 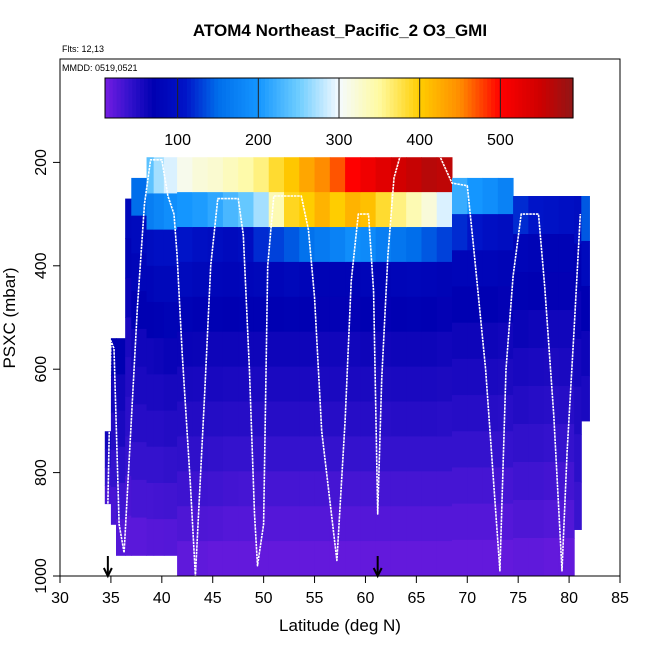 What do you see at coordinates (419, 140) in the screenshot?
I see `colorbar-tick-label: 400` at bounding box center [419, 140].